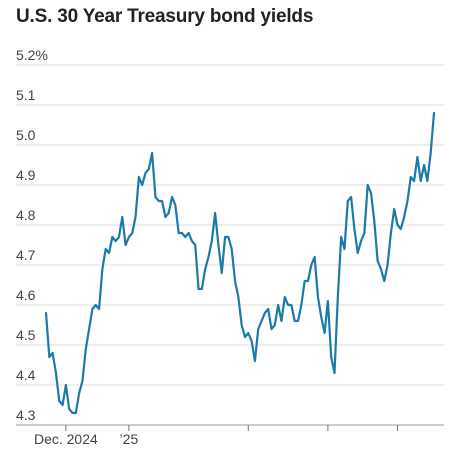 The height and width of the screenshot is (470, 472). Describe the element at coordinates (26, 255) in the screenshot. I see `y-tick-label: 4.7` at that location.